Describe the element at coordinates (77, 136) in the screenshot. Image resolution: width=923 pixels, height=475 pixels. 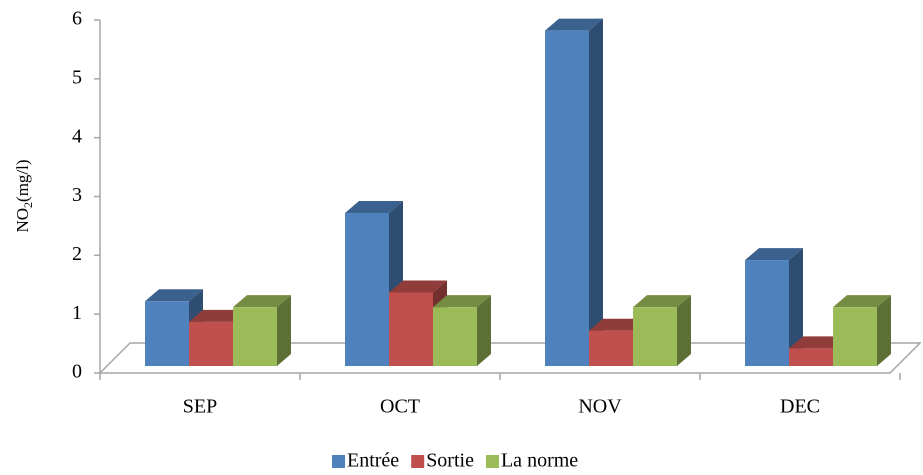
I see `y-tick-label: 4` at that location.